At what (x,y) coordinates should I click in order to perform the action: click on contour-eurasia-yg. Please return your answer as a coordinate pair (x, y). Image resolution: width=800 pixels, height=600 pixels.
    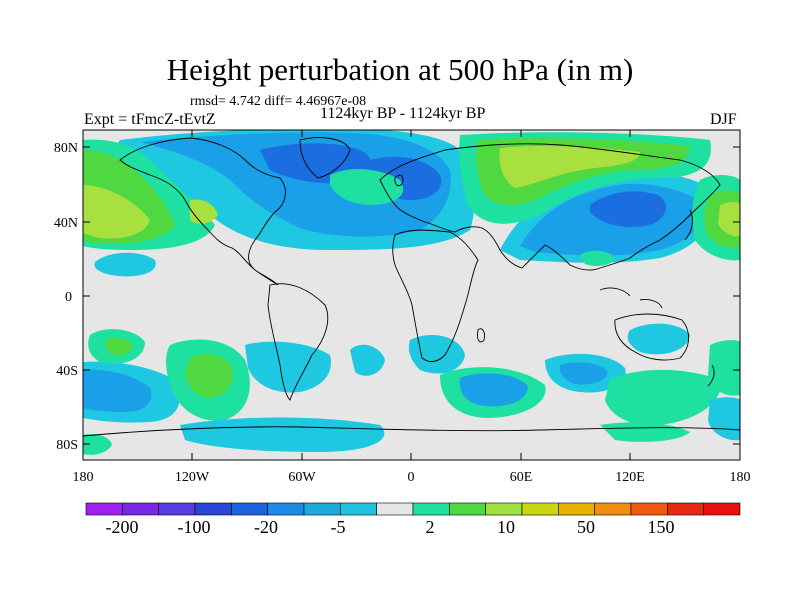
    Looking at the image, I should click on (569, 166).